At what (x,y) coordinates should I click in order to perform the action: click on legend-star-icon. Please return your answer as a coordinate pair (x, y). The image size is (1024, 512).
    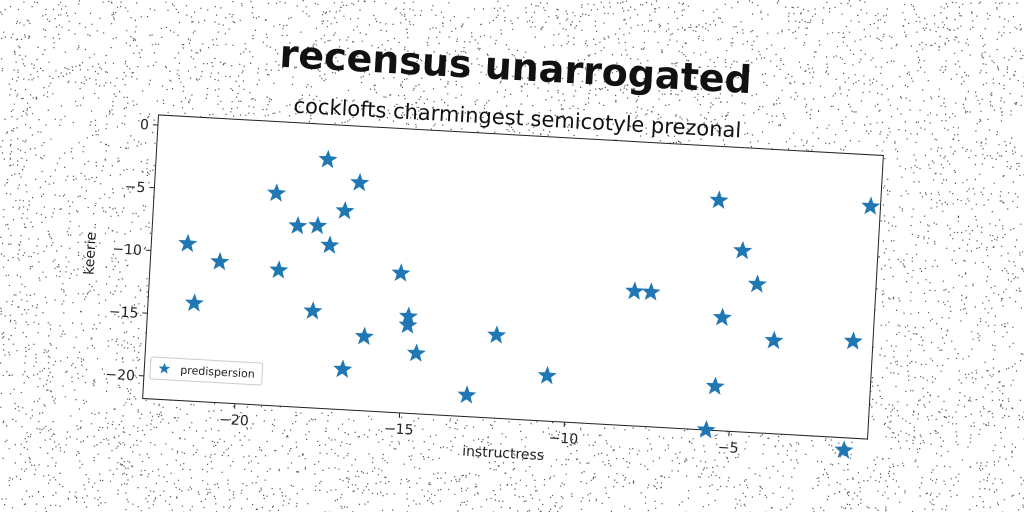
    Looking at the image, I should click on (164, 368).